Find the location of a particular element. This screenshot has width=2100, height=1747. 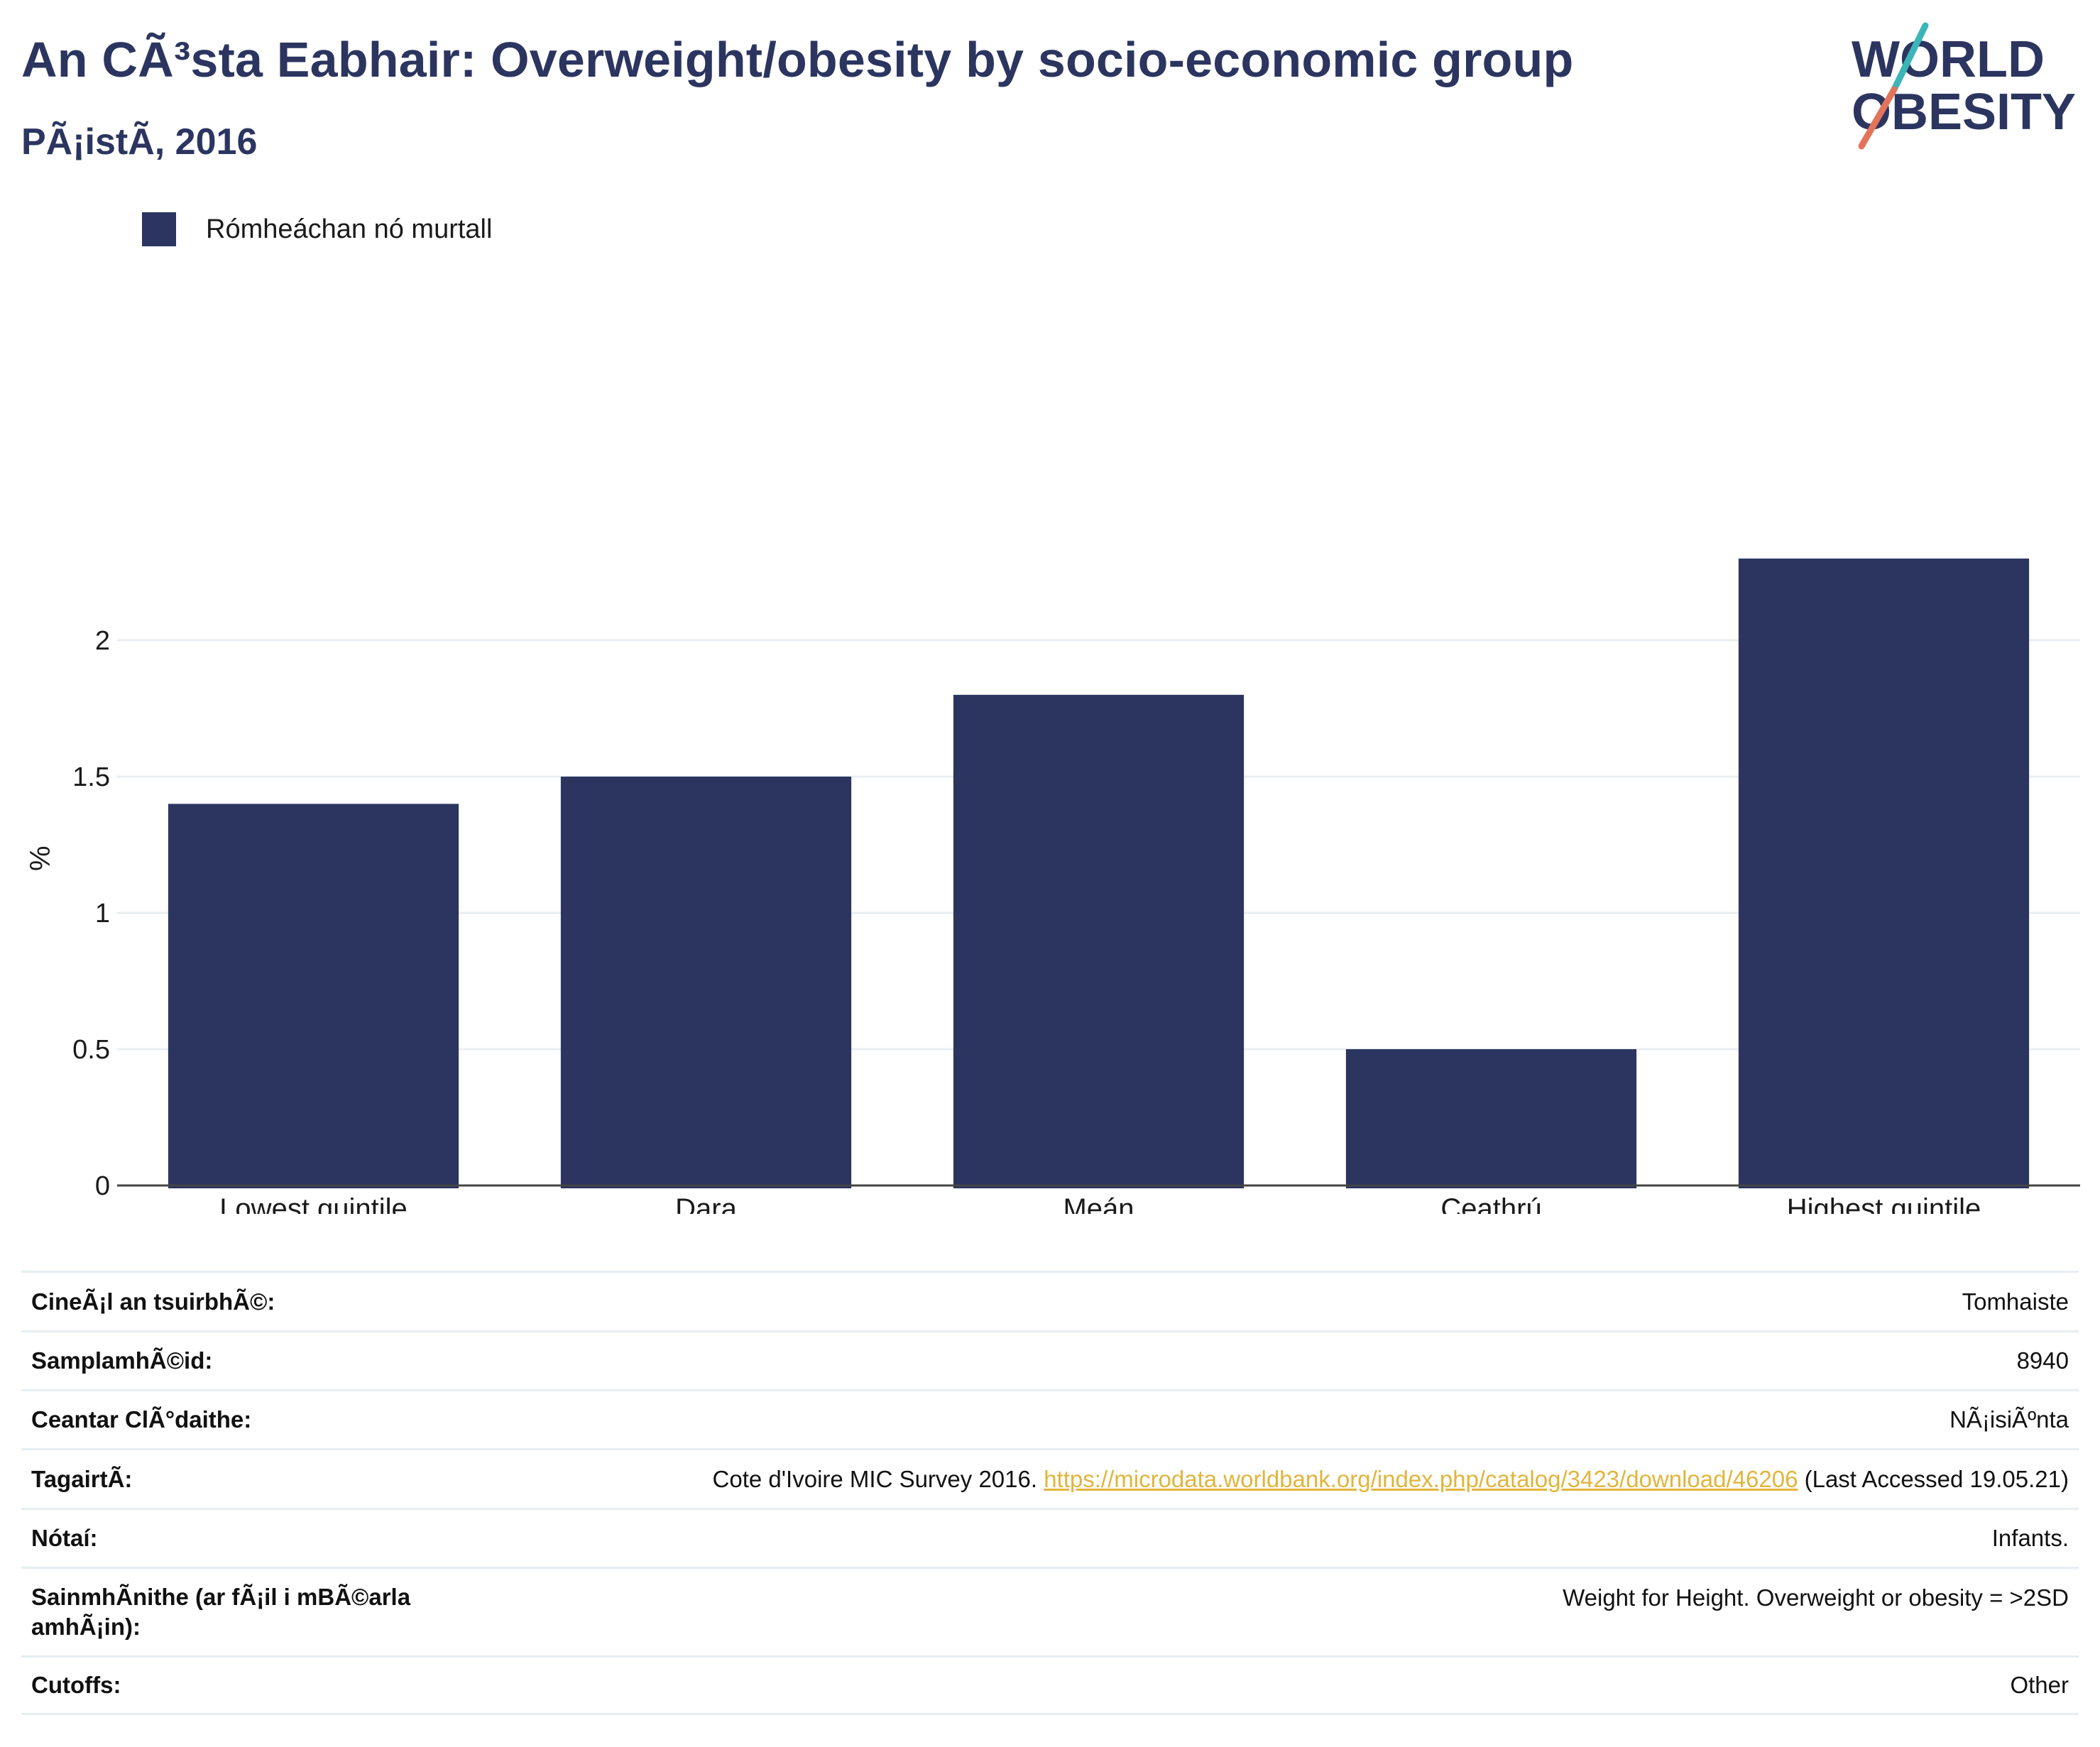

meta-value: Infants. is located at coordinates (2030, 1538).